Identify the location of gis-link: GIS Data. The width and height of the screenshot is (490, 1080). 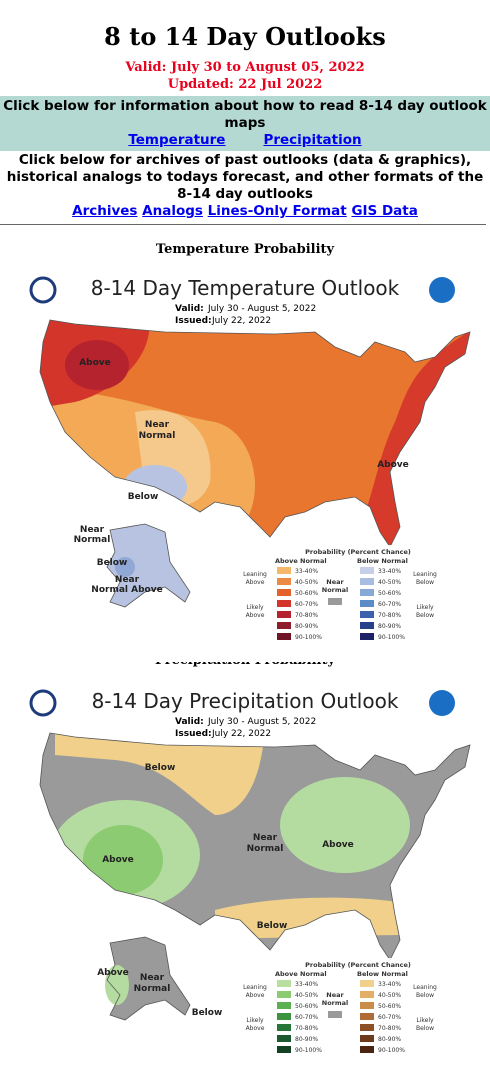
(384, 211).